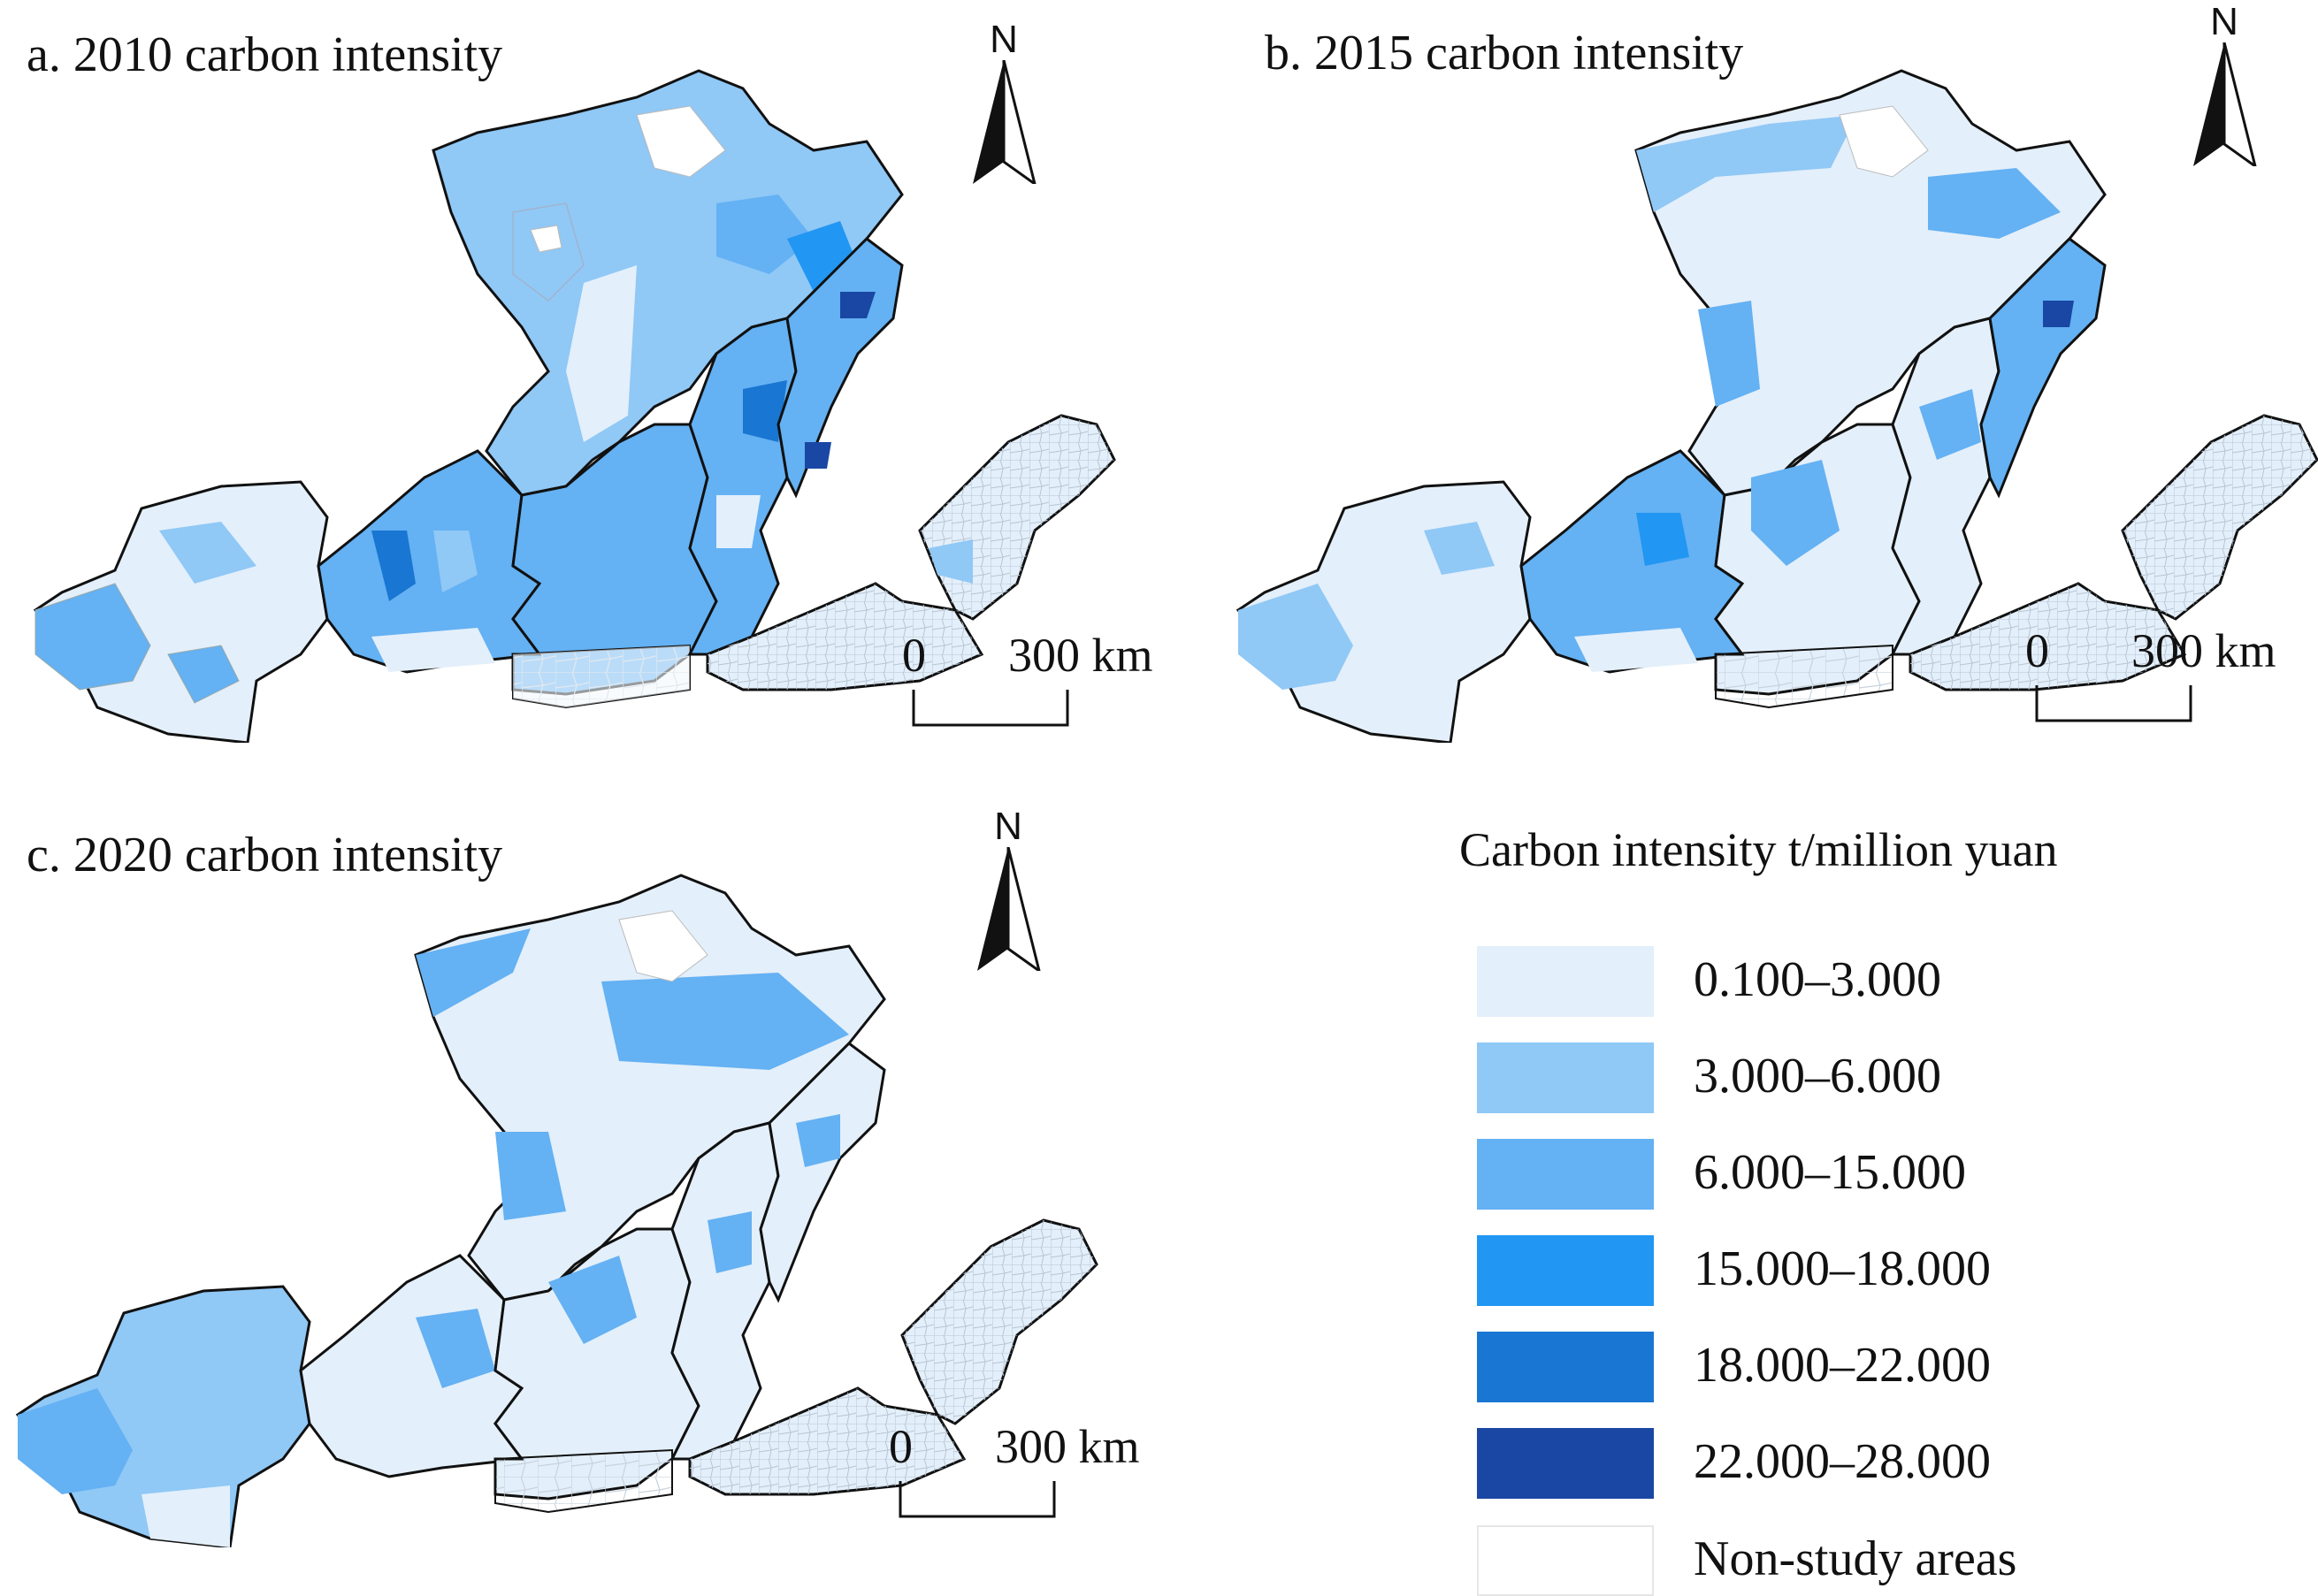  I want to click on legend-label: 3.000–6.000, so click(1818, 1076).